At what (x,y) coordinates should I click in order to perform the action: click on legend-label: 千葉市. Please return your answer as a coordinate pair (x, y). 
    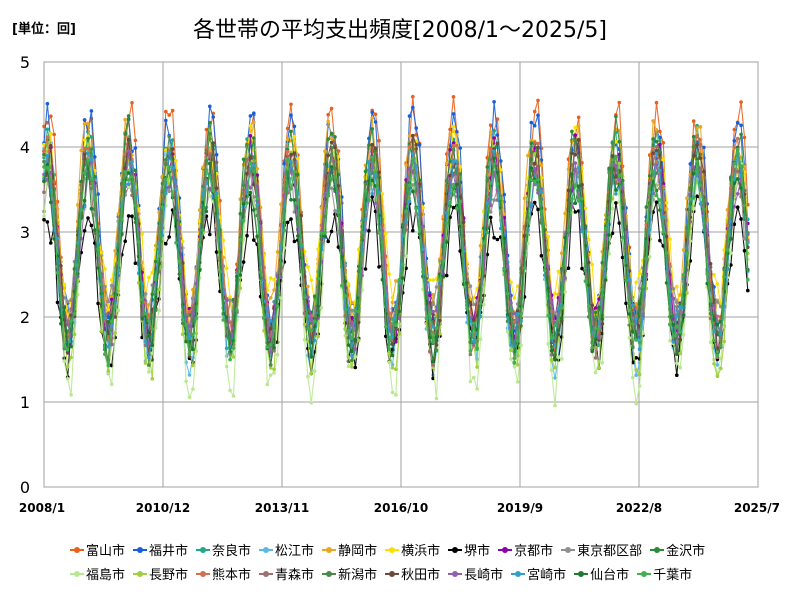
    Looking at the image, I should click on (673, 575).